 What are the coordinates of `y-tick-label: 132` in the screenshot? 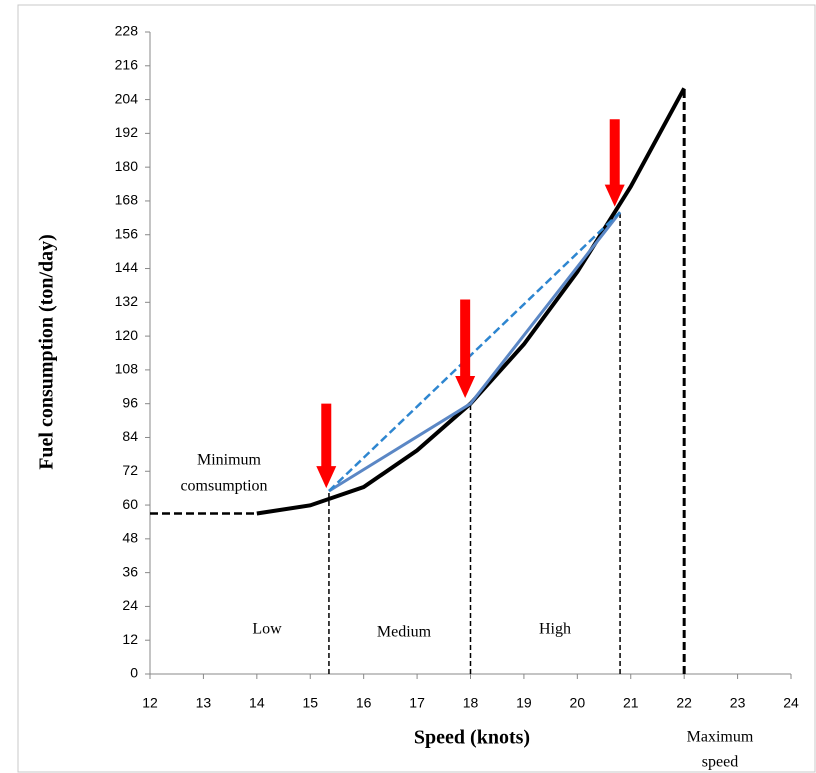 It's located at (127, 301).